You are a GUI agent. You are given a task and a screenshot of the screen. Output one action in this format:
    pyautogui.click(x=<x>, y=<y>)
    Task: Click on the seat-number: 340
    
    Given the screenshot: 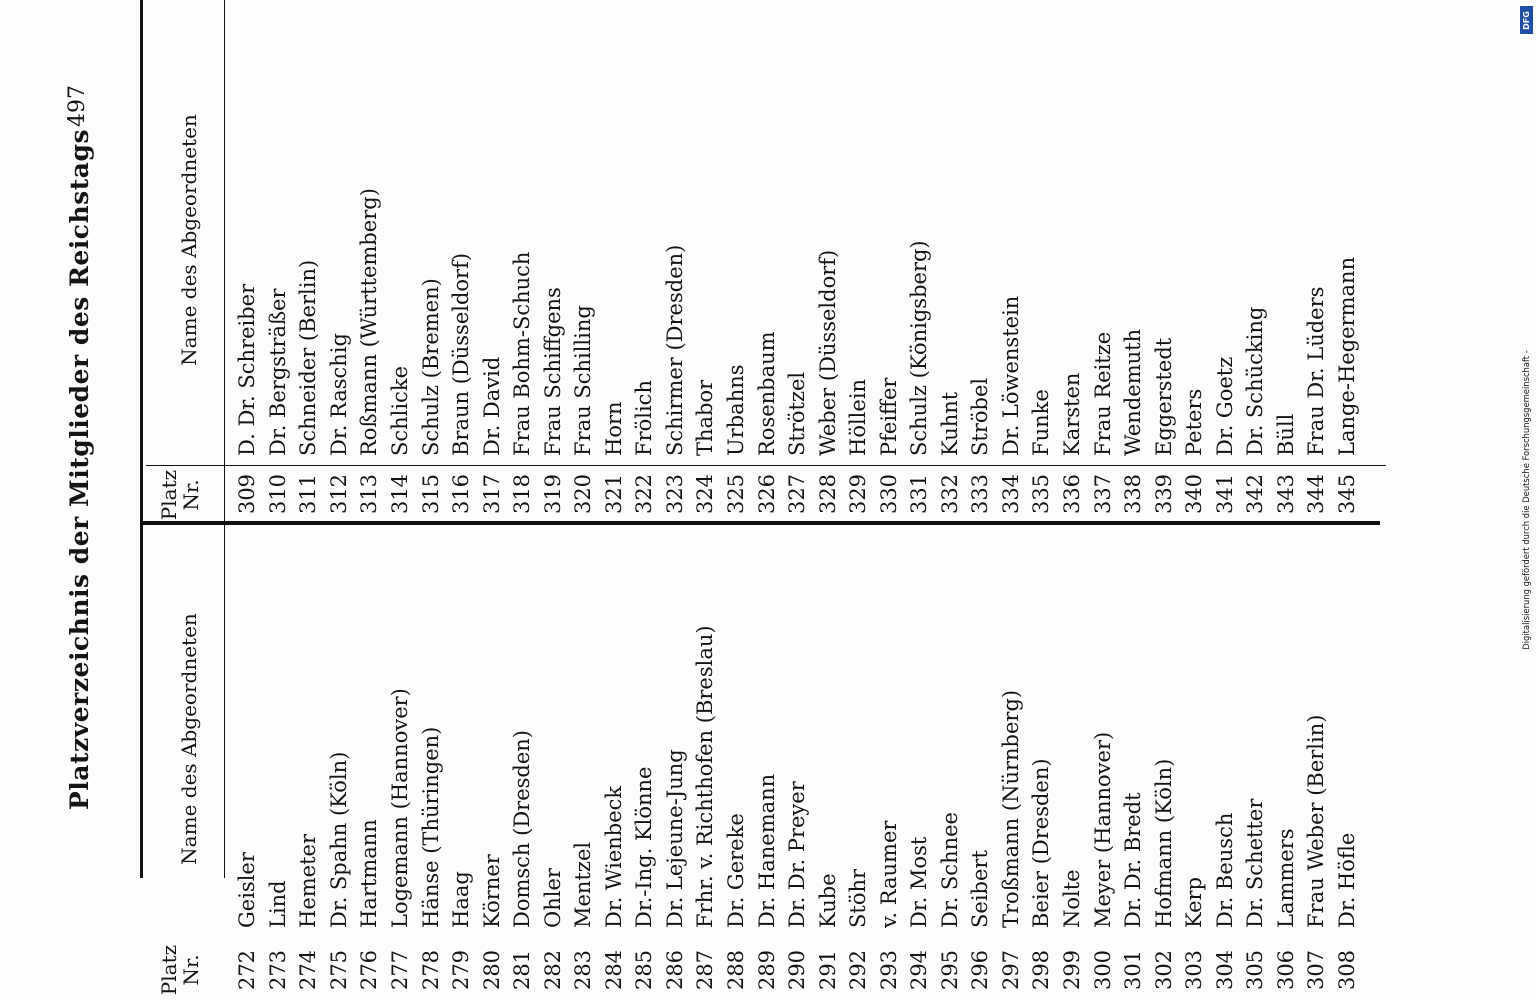 What is the action you would take?
    pyautogui.click(x=1194, y=494)
    